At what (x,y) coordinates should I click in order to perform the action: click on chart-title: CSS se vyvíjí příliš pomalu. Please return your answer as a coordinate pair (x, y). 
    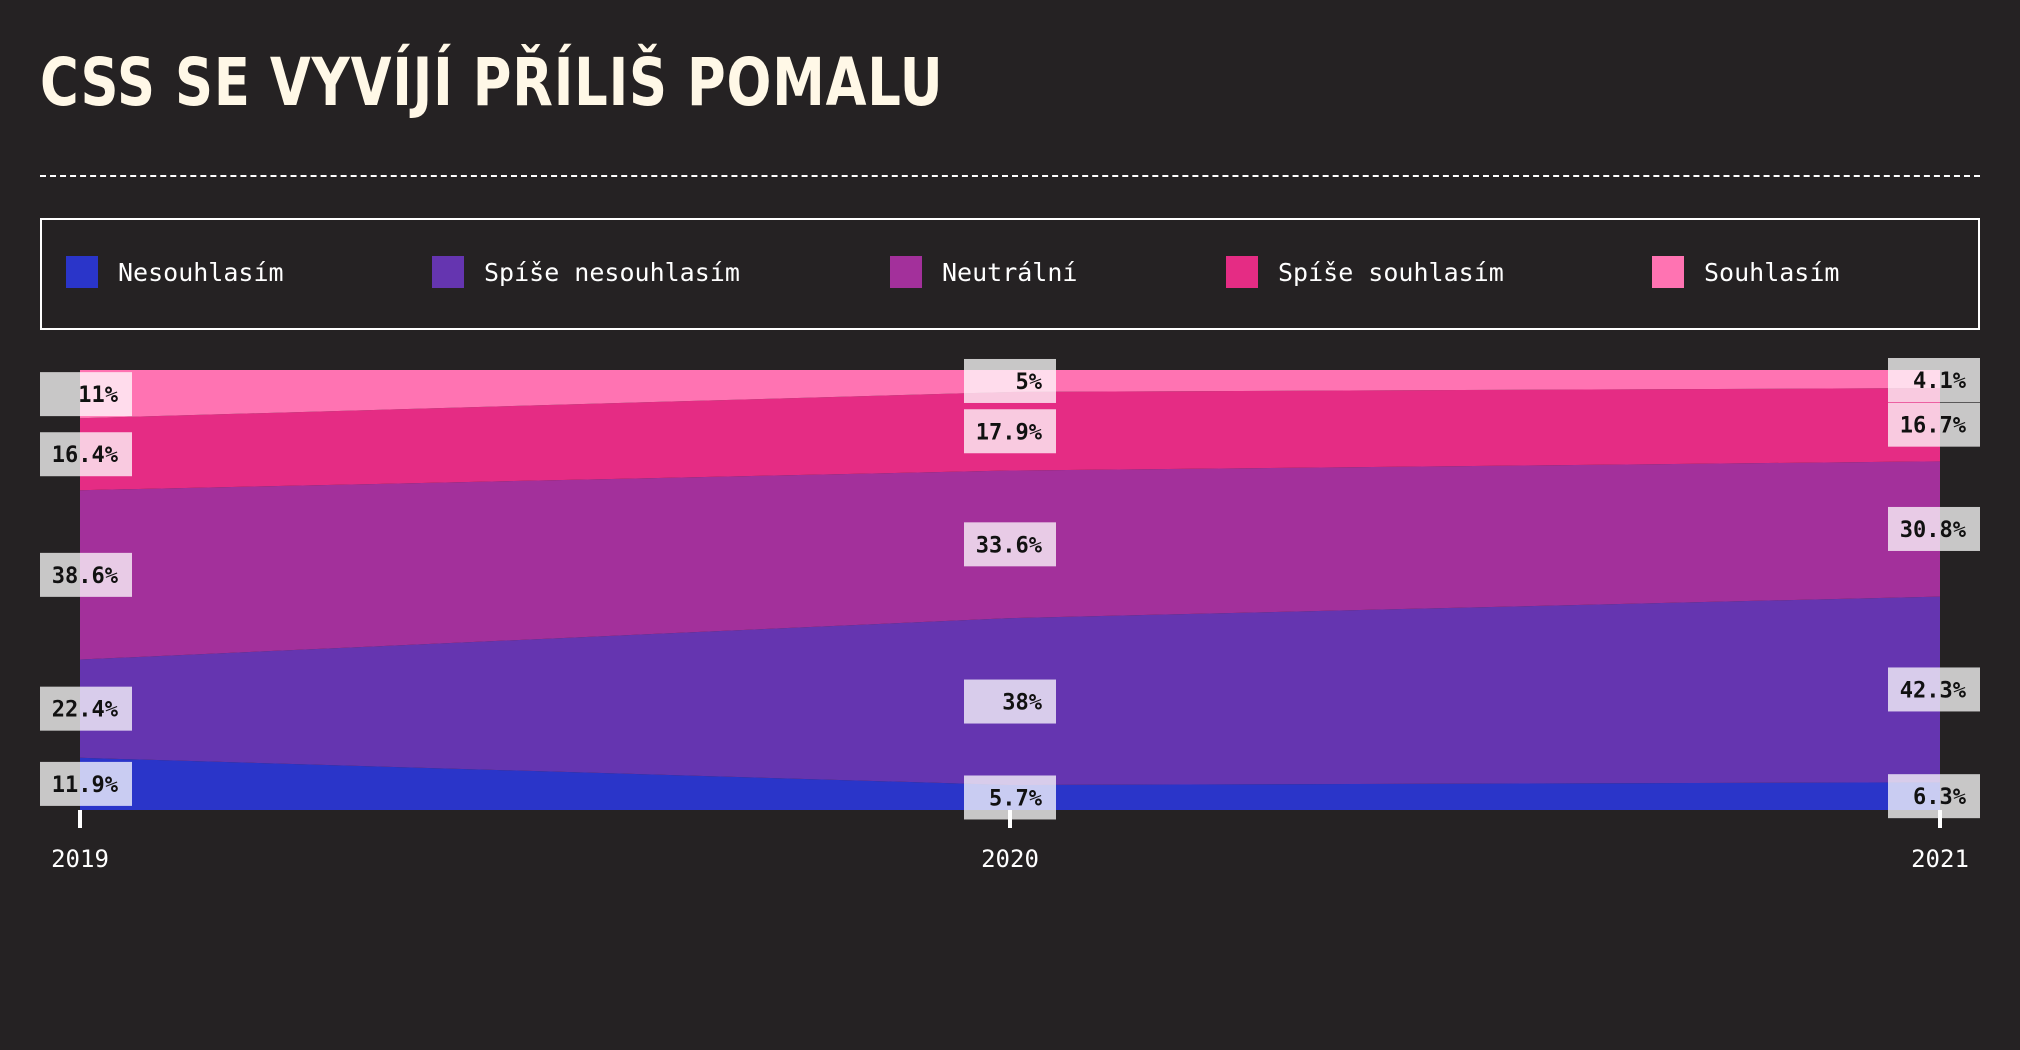
    Looking at the image, I should click on (492, 82).